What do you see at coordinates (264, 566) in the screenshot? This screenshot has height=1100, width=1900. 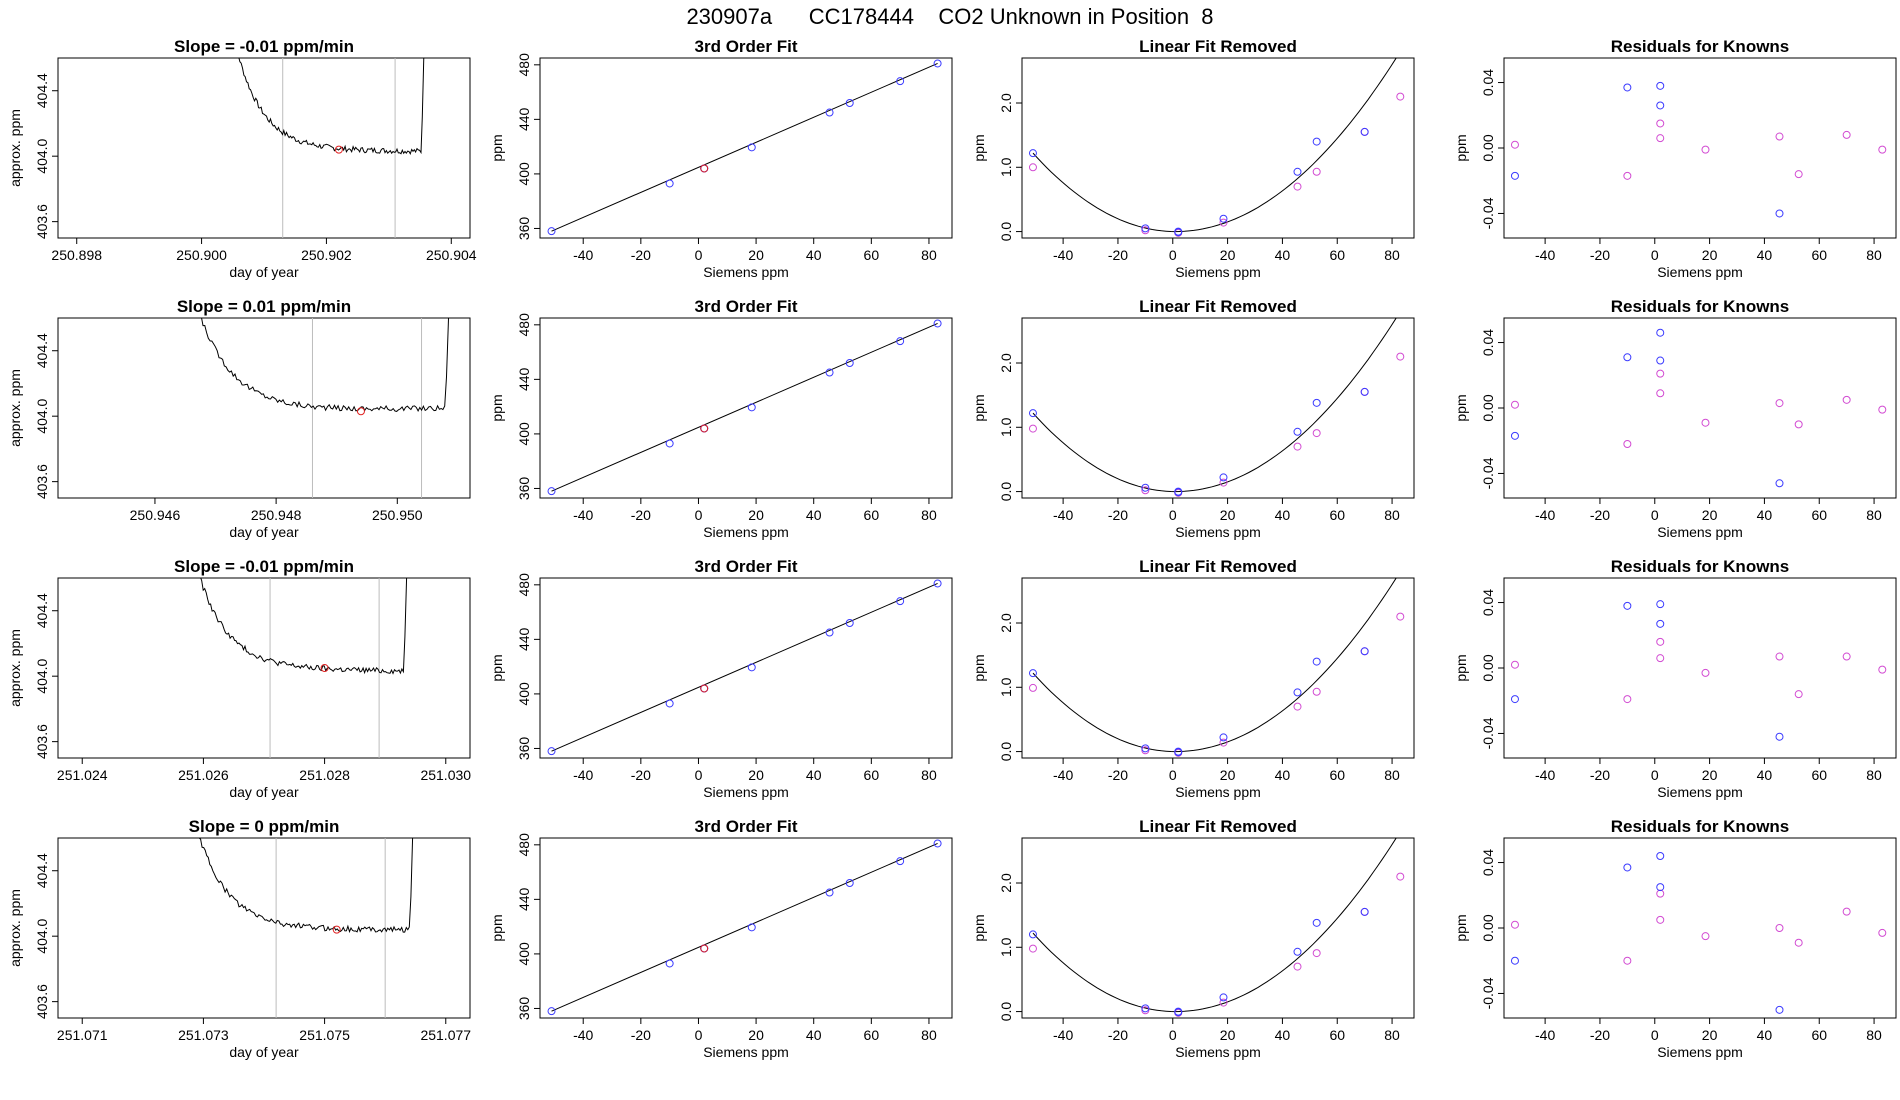 I see `panel-title: Slope = -0.01 ppm/min` at bounding box center [264, 566].